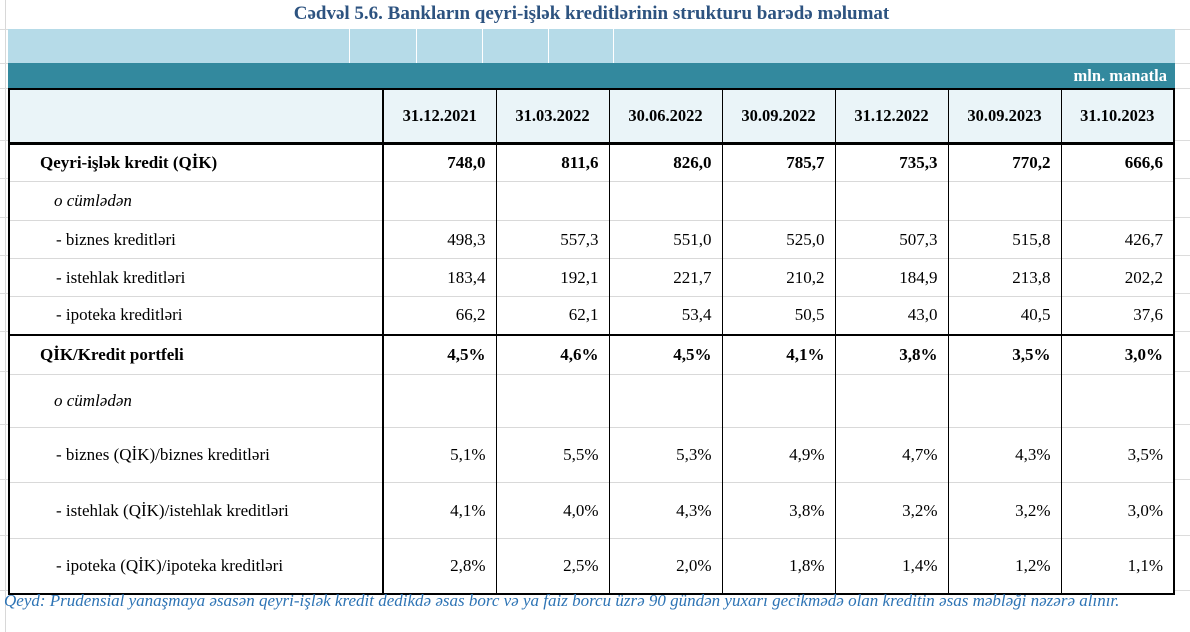  I want to click on decor-band, so click(591, 46).